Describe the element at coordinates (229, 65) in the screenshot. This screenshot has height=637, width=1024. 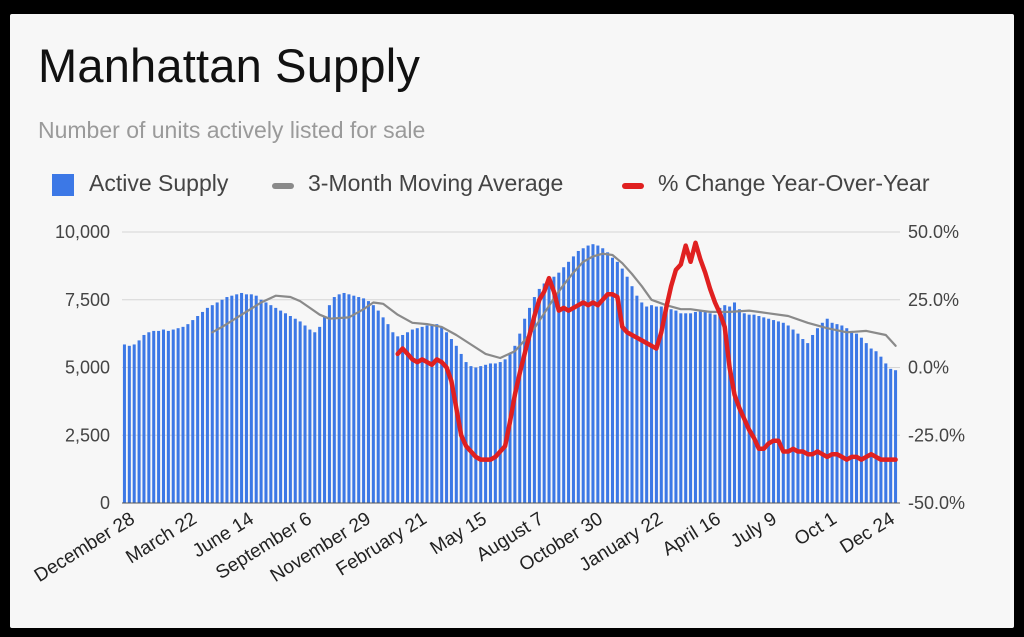
I see `chart-title: Manhattan Supply` at that location.